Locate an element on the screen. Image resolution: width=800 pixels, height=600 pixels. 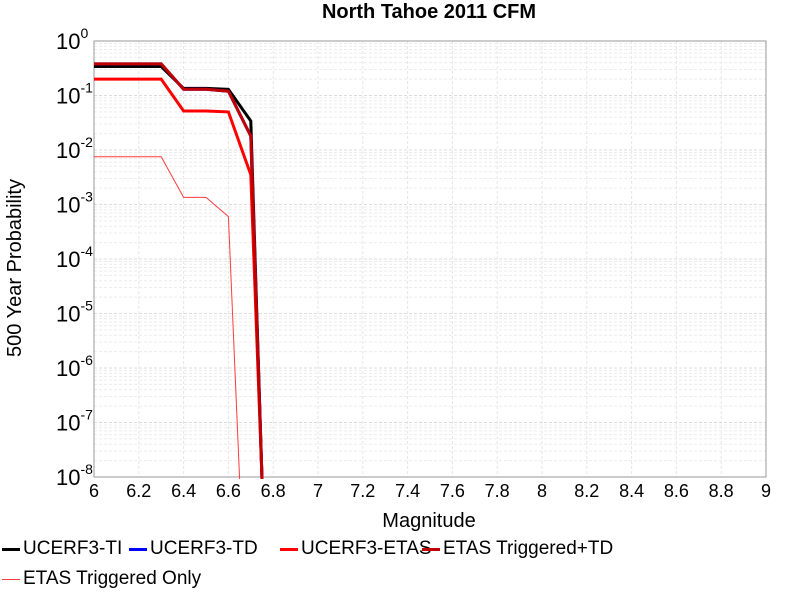
x-tick-label: 8.4 is located at coordinates (631, 491).